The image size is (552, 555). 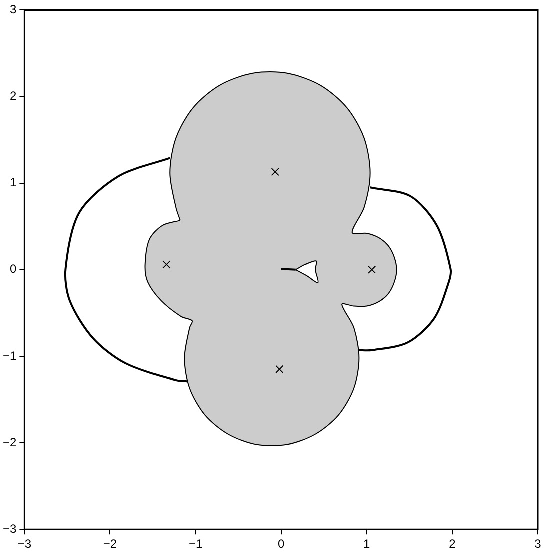 I want to click on y-tick-label: 2, so click(x=13, y=96).